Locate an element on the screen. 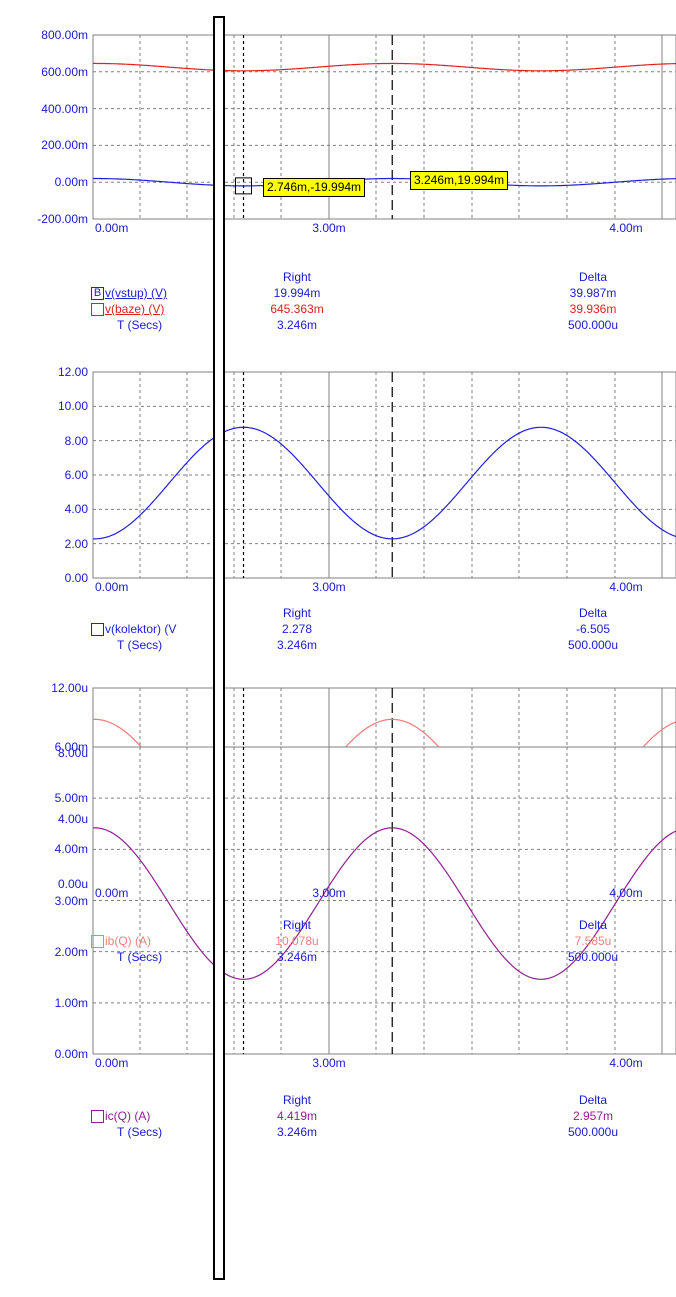 The width and height of the screenshot is (676, 1297). legend-label: v(vstup) (V) is located at coordinates (136, 293).